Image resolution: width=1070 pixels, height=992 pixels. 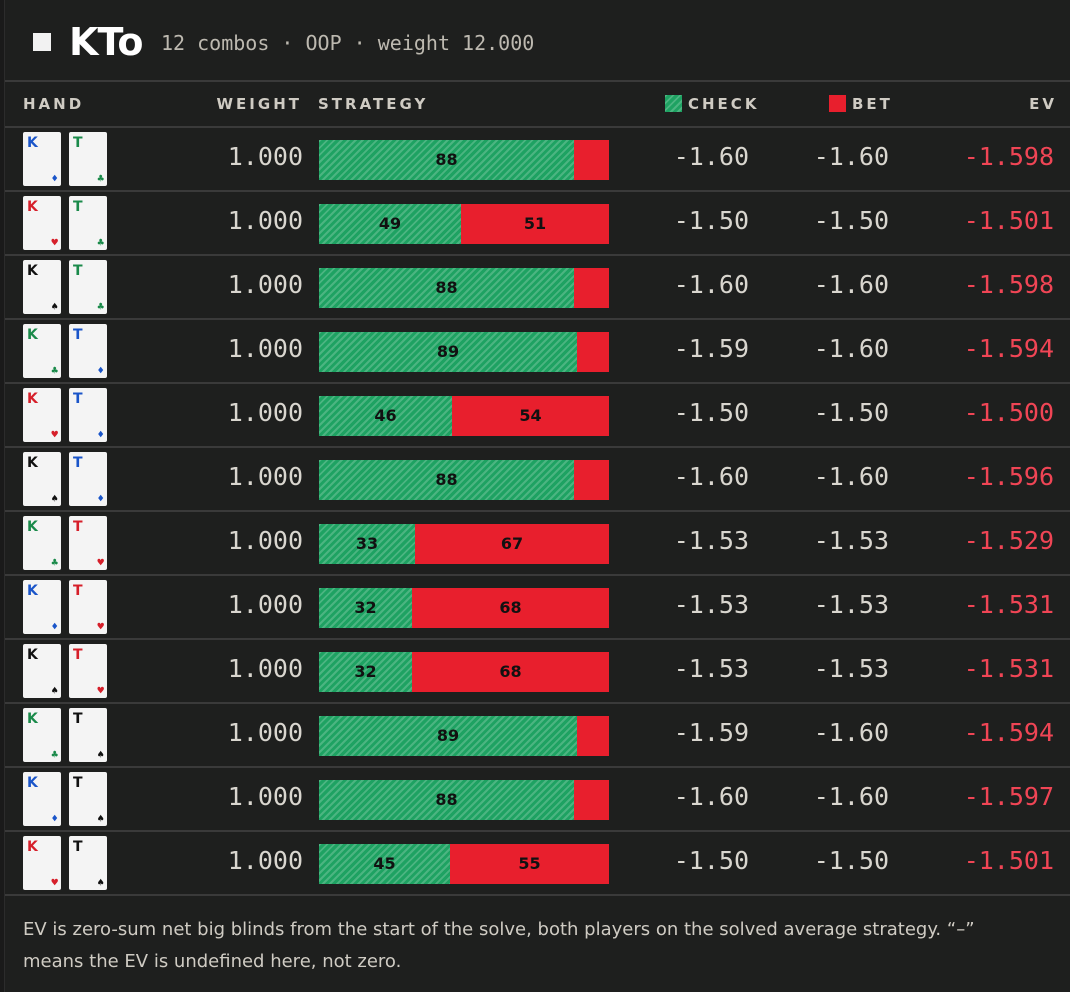 What do you see at coordinates (673, 103) in the screenshot?
I see `check-legend-swatch` at bounding box center [673, 103].